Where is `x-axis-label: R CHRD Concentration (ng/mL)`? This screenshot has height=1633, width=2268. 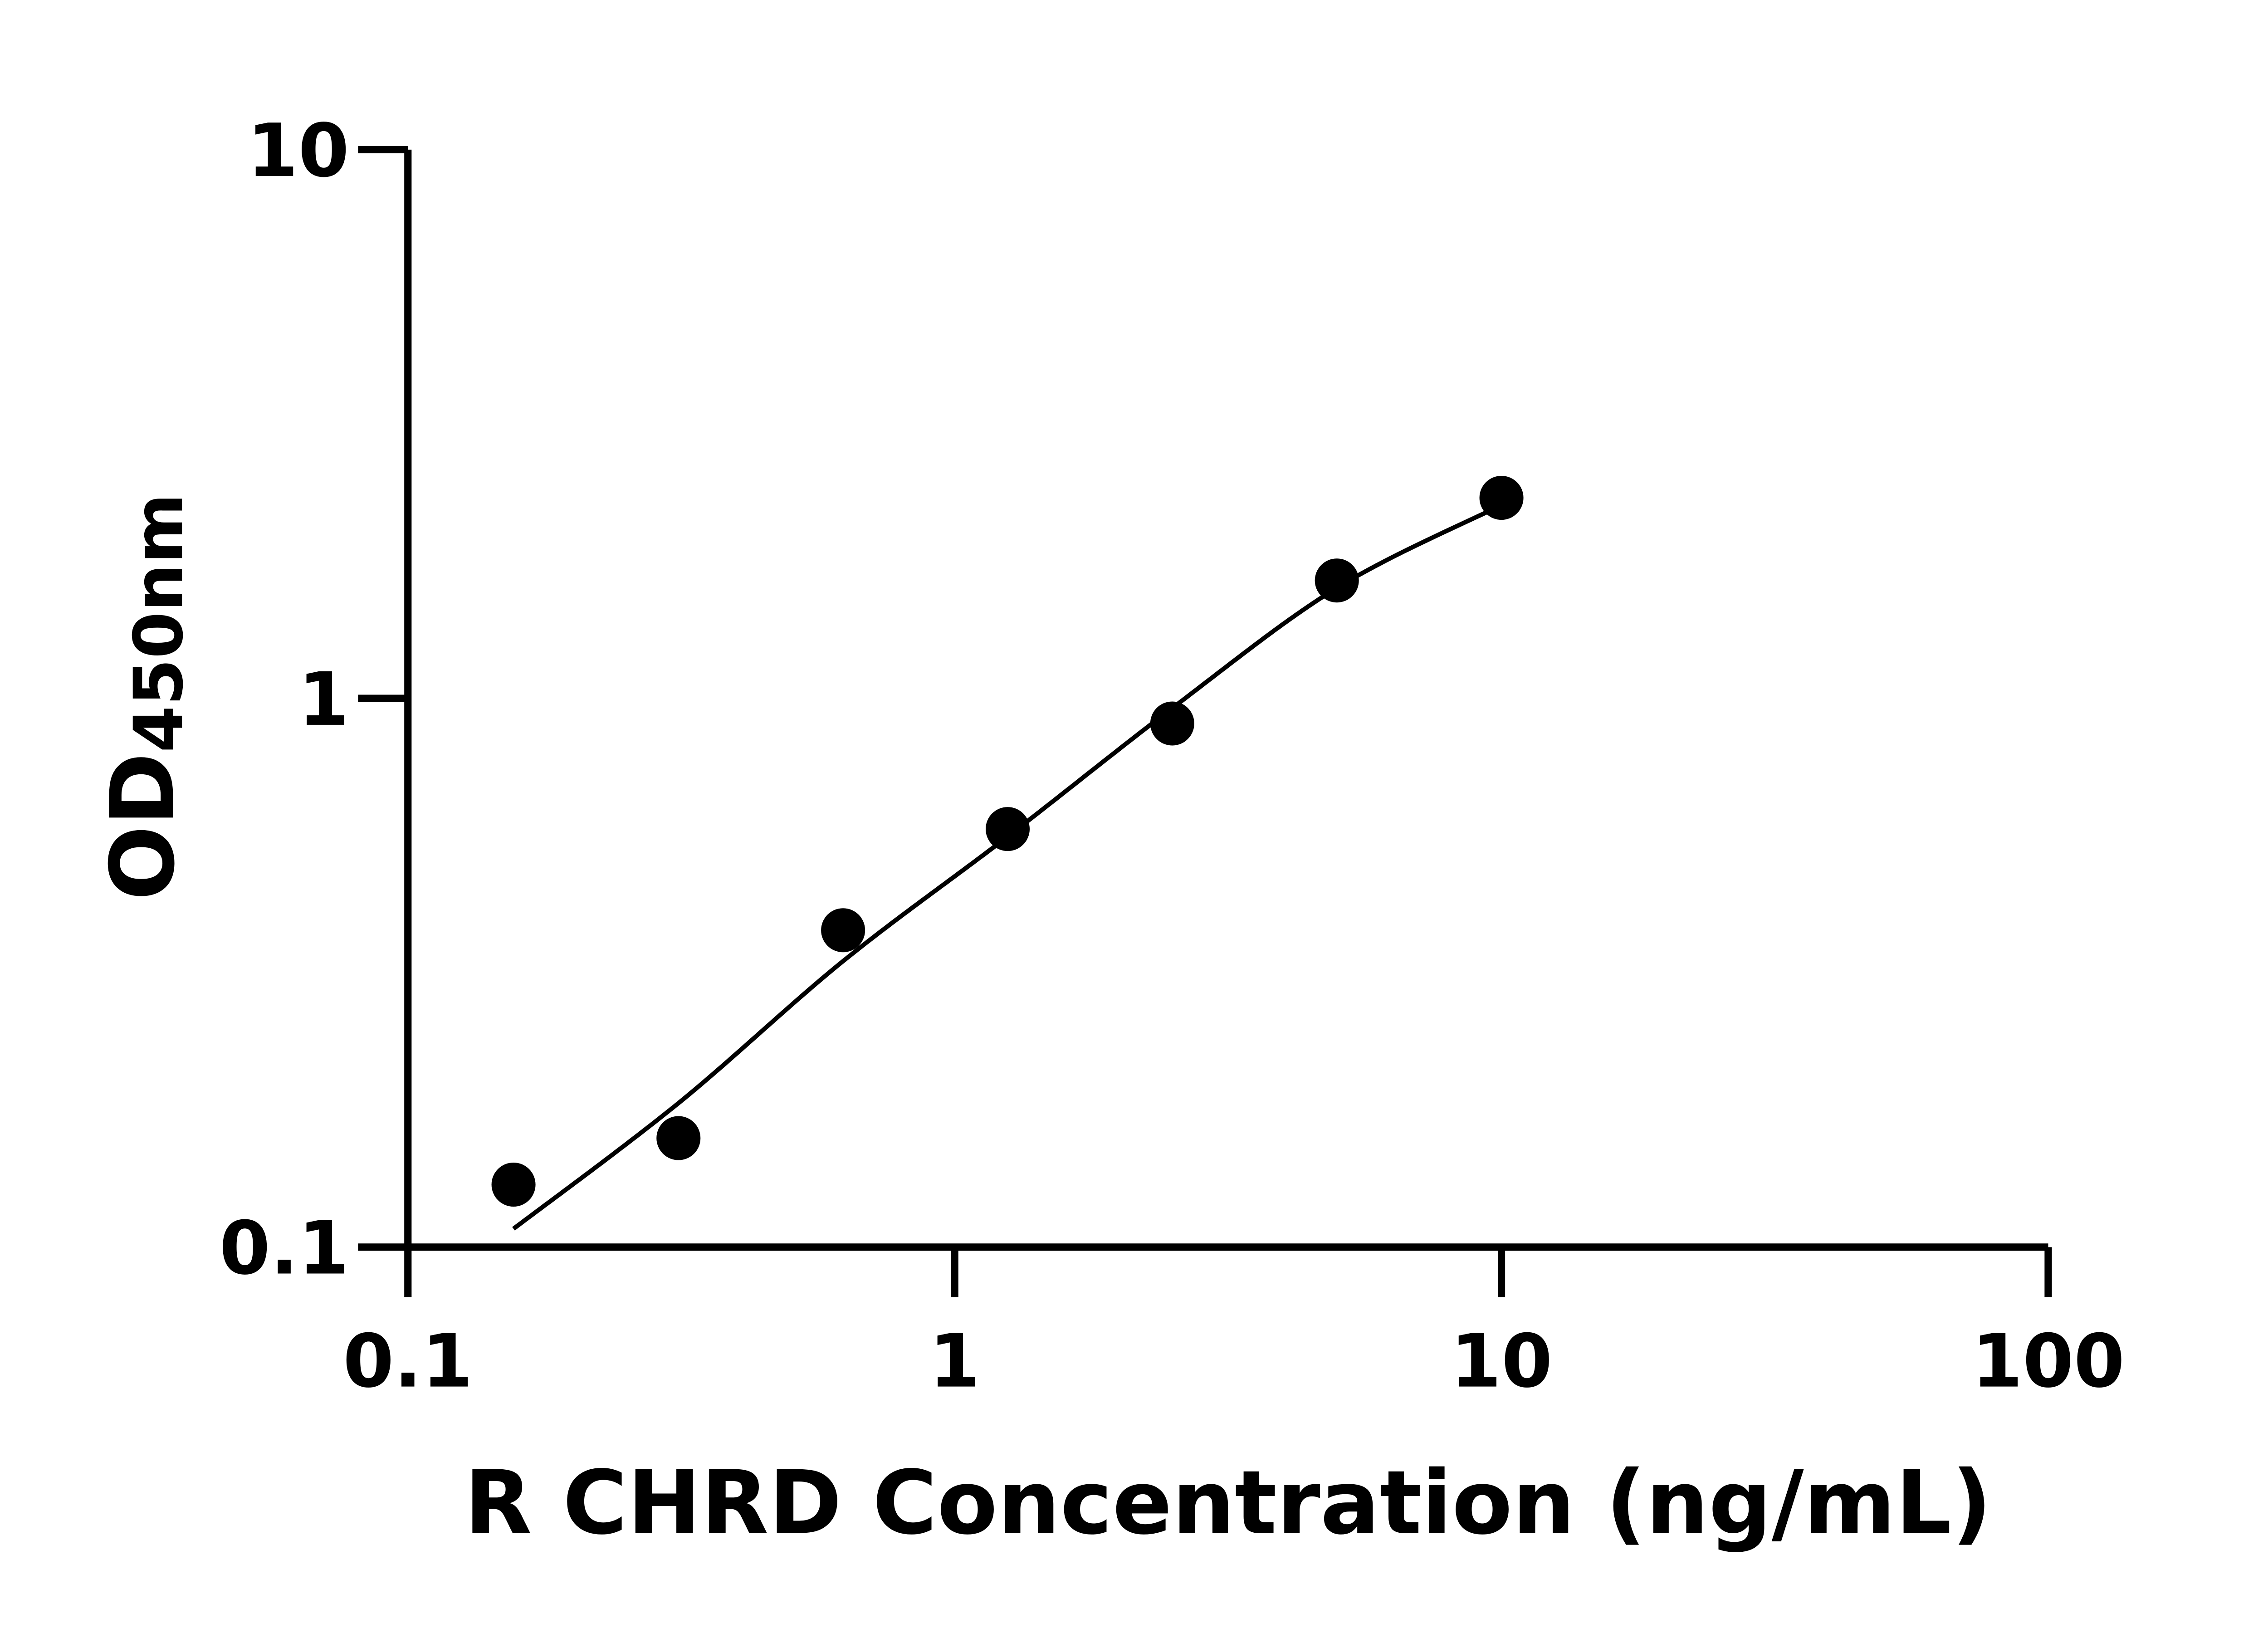 x-axis-label: R CHRD Concentration (ng/mL) is located at coordinates (1228, 1503).